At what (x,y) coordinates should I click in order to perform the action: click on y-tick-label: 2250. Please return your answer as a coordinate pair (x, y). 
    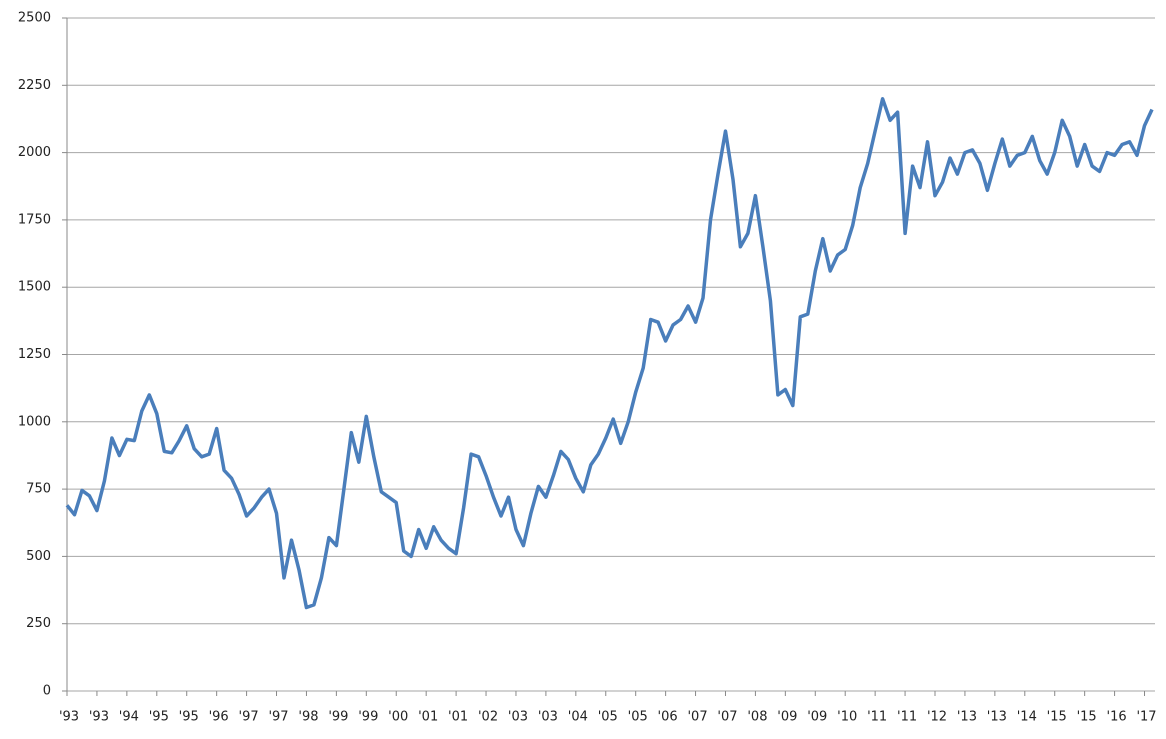
    Looking at the image, I should click on (34, 85).